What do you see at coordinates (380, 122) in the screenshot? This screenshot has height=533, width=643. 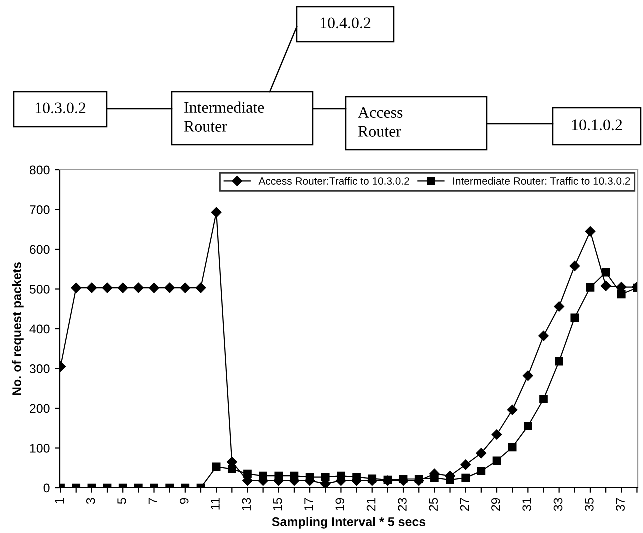 I see `text: Access Router` at bounding box center [380, 122].